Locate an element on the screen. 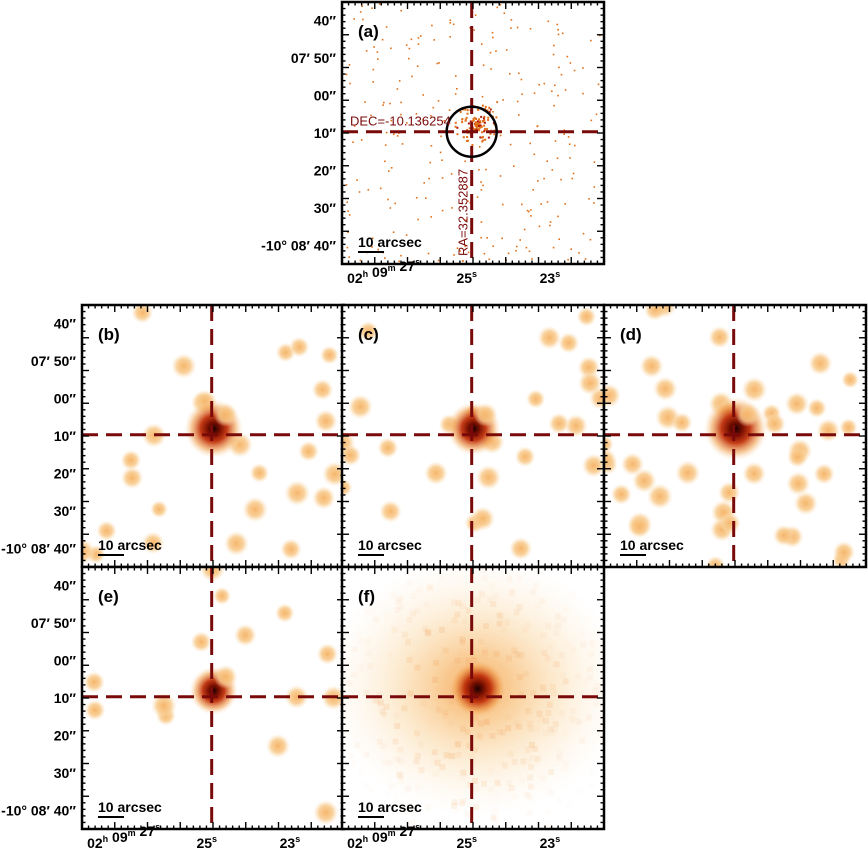 The image size is (868, 848). source-aperture-circle is located at coordinates (471, 131).